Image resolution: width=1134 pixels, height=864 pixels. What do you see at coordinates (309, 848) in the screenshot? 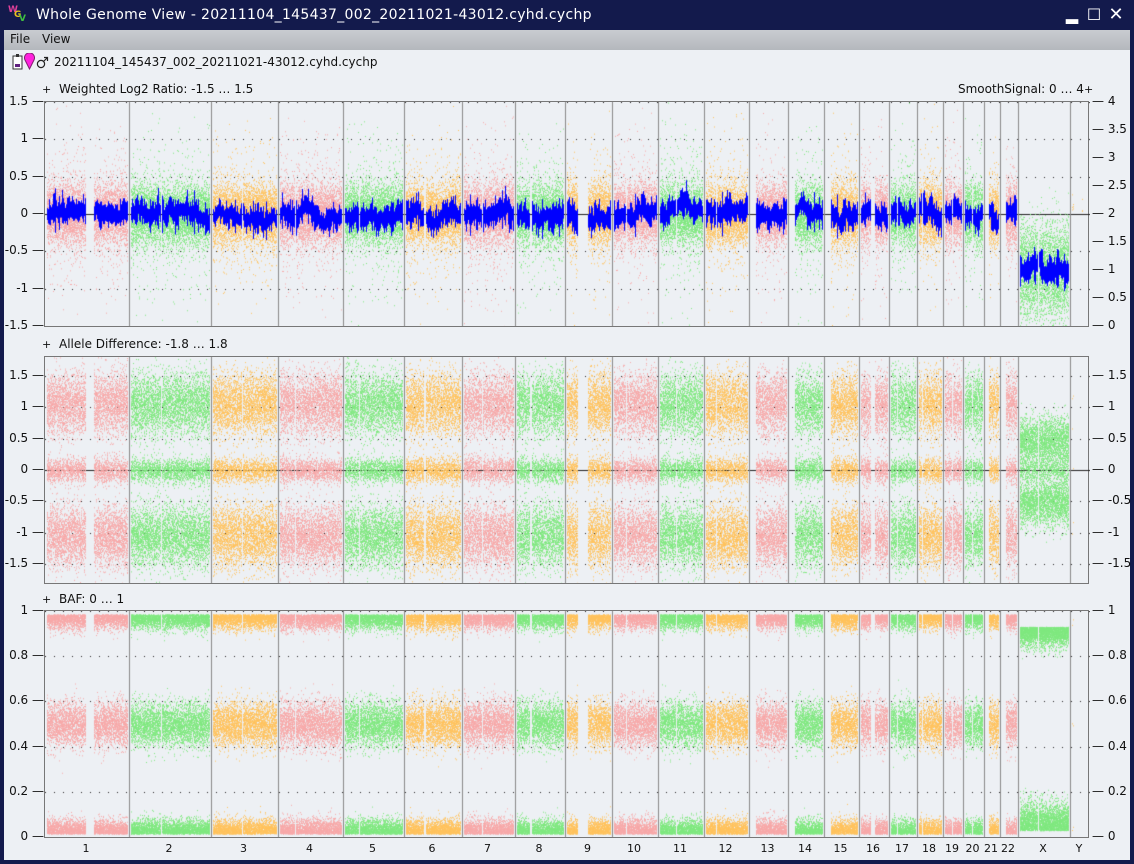
I see `chromosome-label-4: 4` at bounding box center [309, 848].